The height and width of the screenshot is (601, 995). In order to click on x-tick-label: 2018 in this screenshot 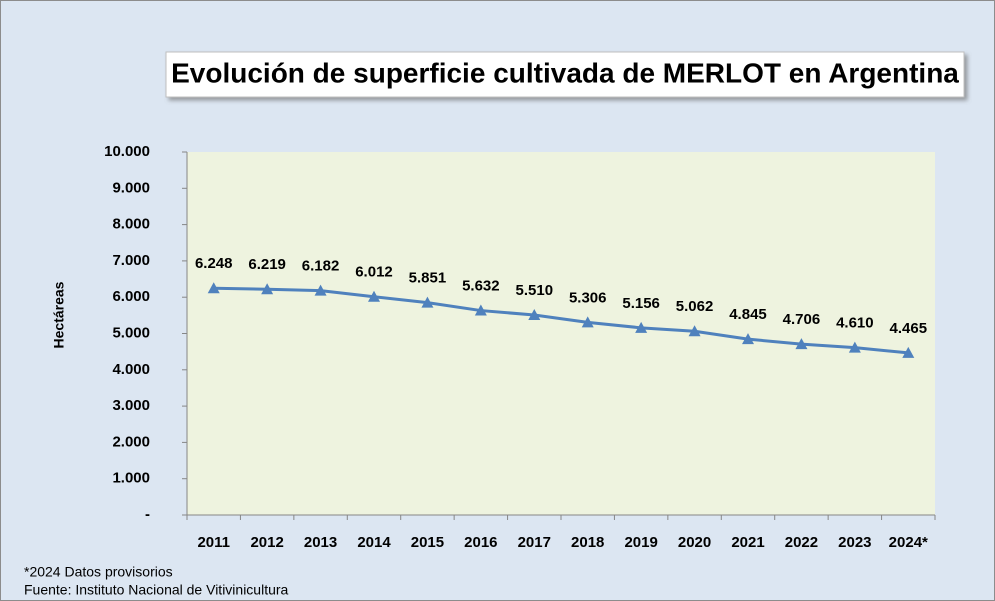, I will do `click(587, 542)`.